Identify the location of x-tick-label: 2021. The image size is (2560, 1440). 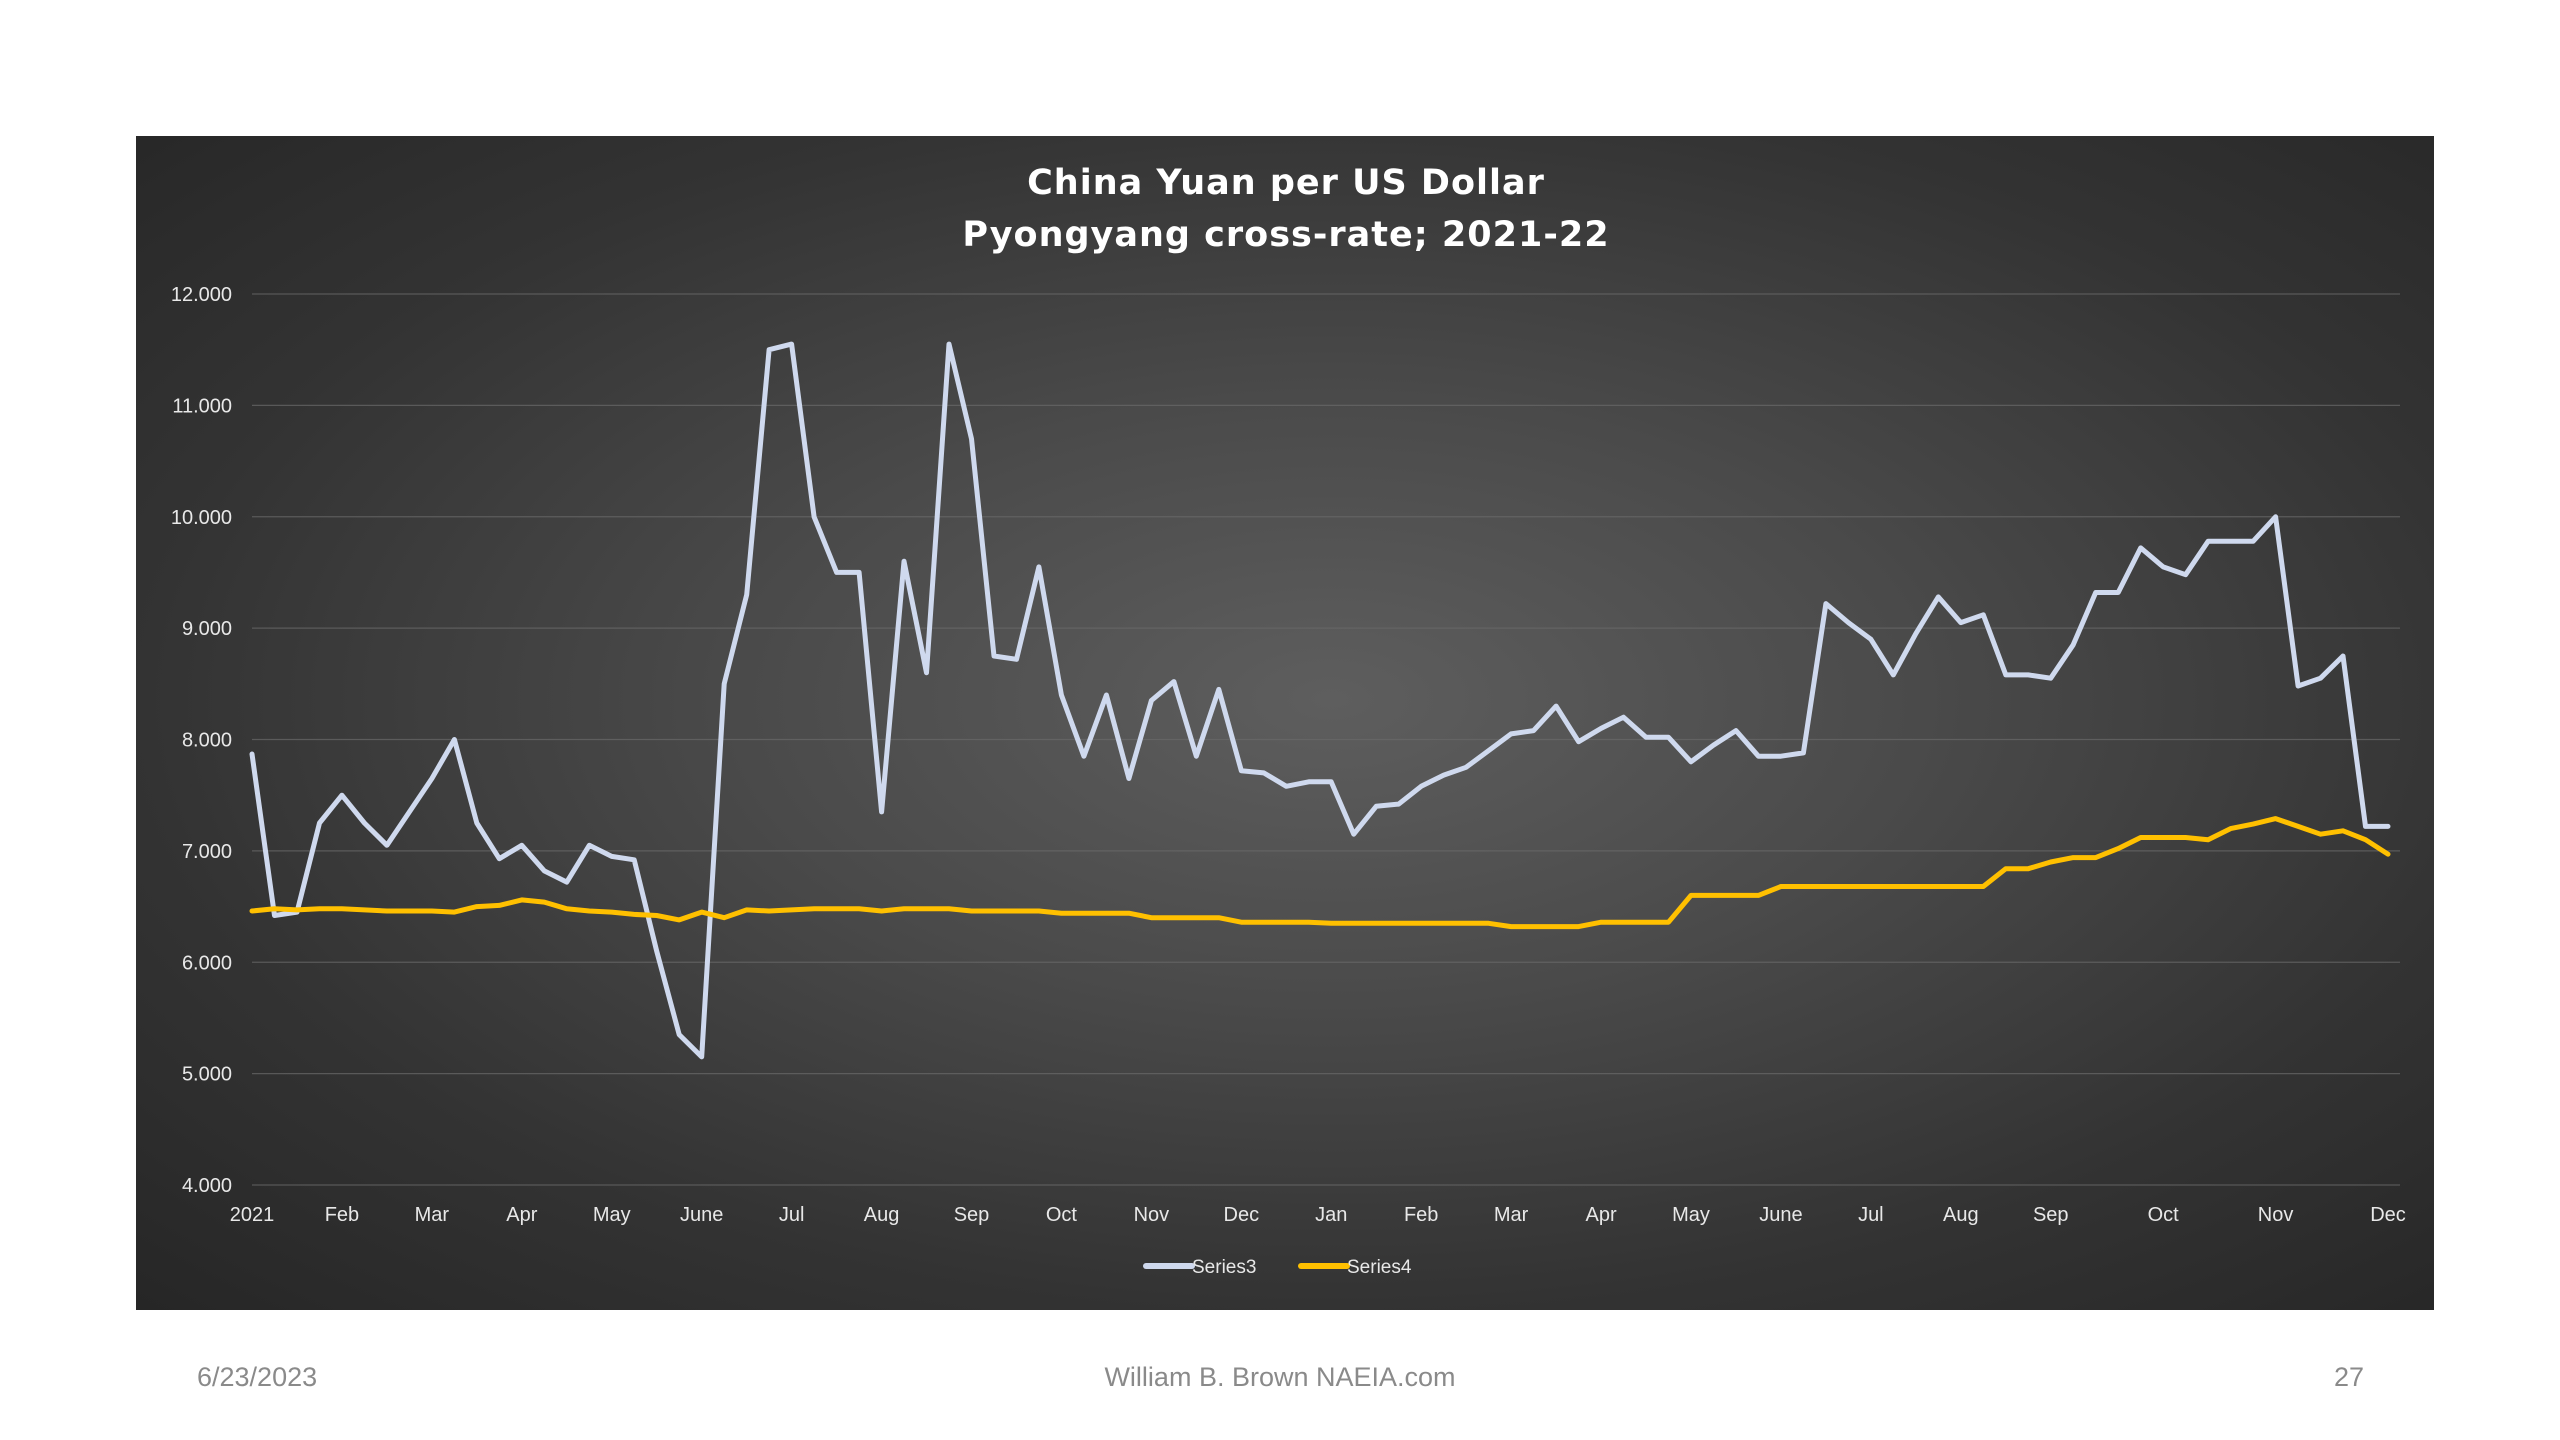
(252, 1215).